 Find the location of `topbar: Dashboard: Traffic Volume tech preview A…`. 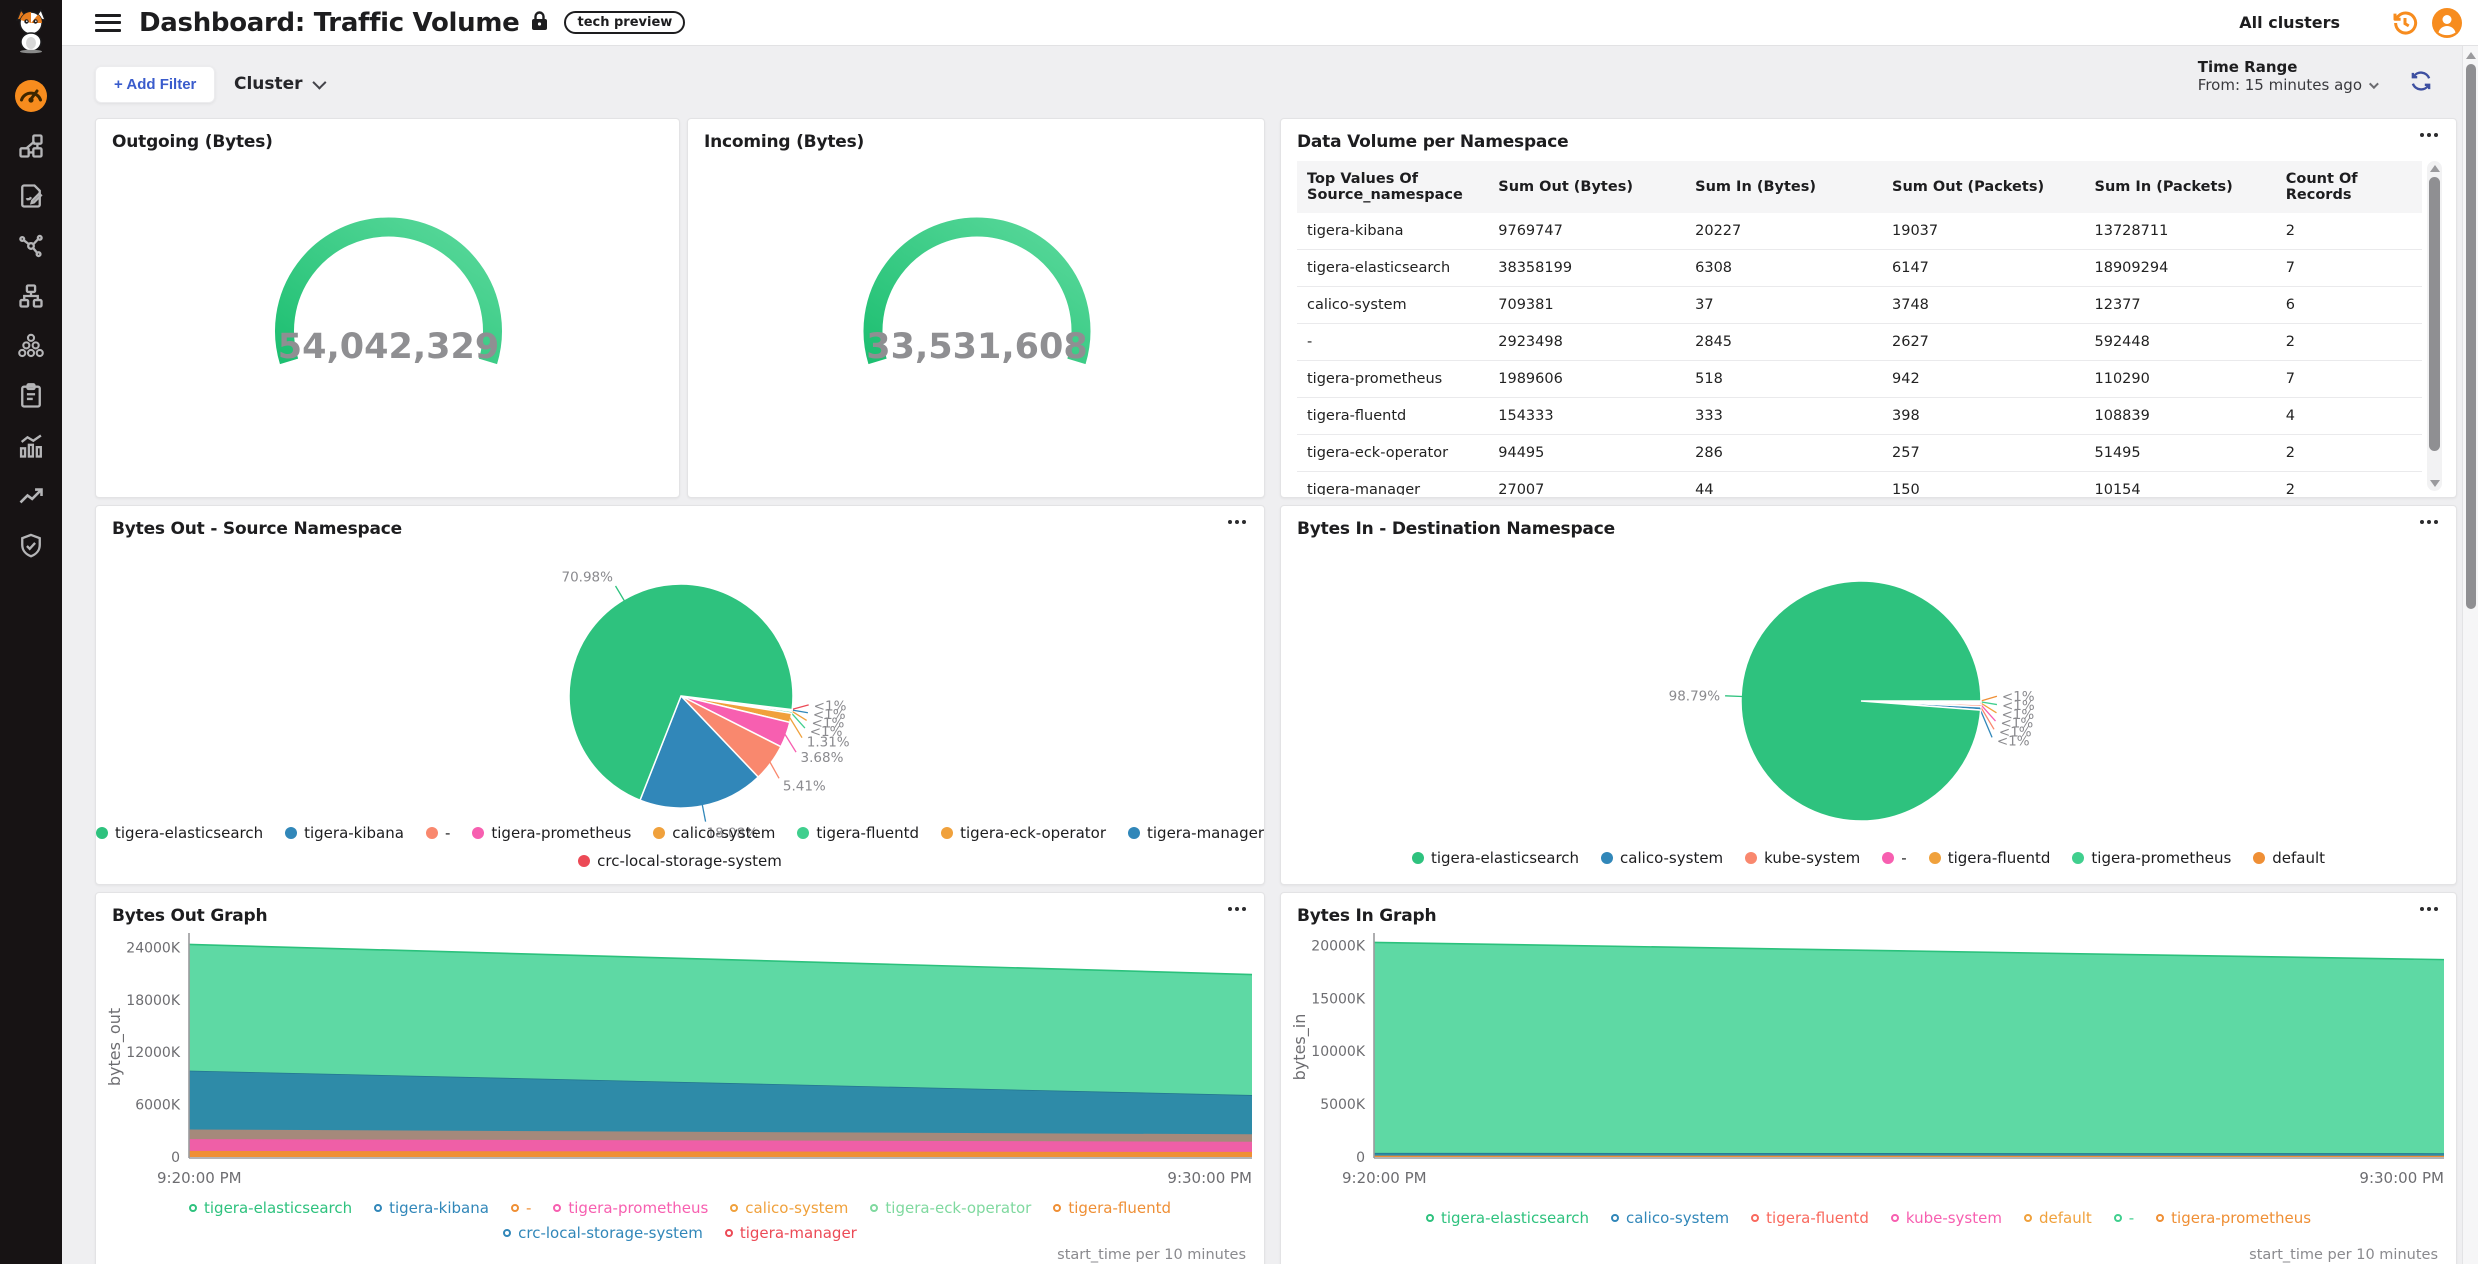

topbar: Dashboard: Traffic Volume tech preview A… is located at coordinates (1270, 23).